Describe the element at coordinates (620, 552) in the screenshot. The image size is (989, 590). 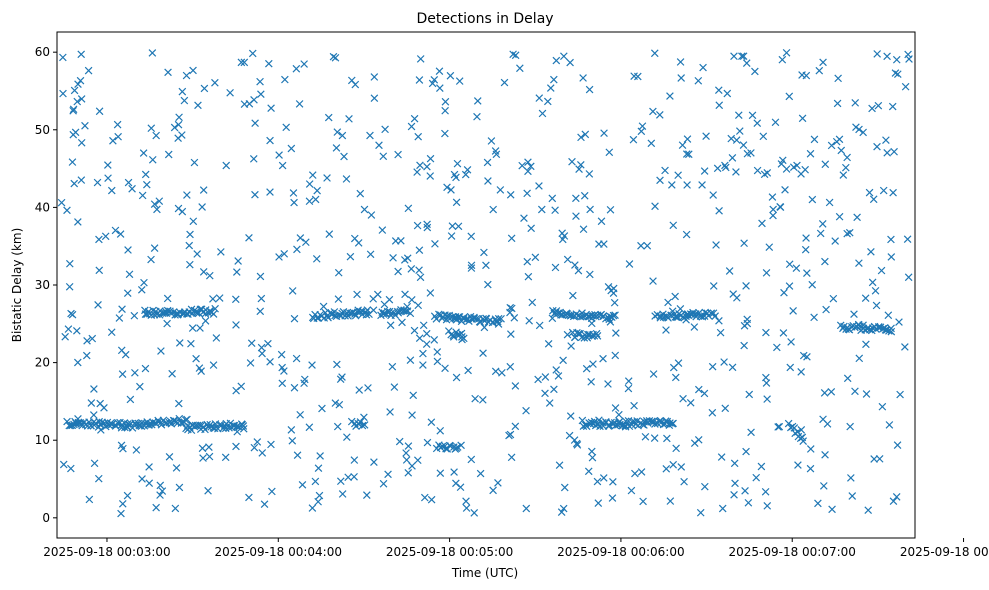
I see `x-tick-label: 2025-09-18 00:06:00` at that location.